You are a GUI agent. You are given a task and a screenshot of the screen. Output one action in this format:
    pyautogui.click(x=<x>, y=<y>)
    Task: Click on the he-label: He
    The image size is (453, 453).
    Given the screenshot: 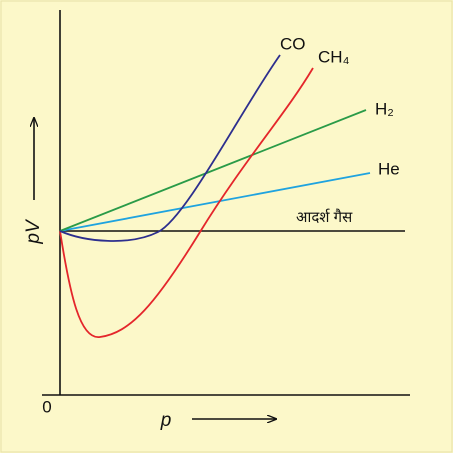 What is the action you would take?
    pyautogui.click(x=389, y=168)
    